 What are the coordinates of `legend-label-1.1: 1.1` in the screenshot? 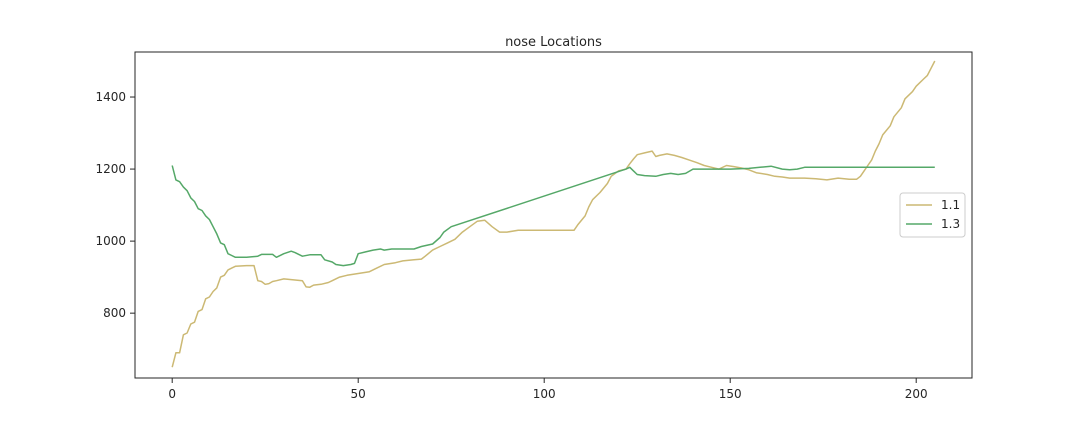 It's located at (950, 205).